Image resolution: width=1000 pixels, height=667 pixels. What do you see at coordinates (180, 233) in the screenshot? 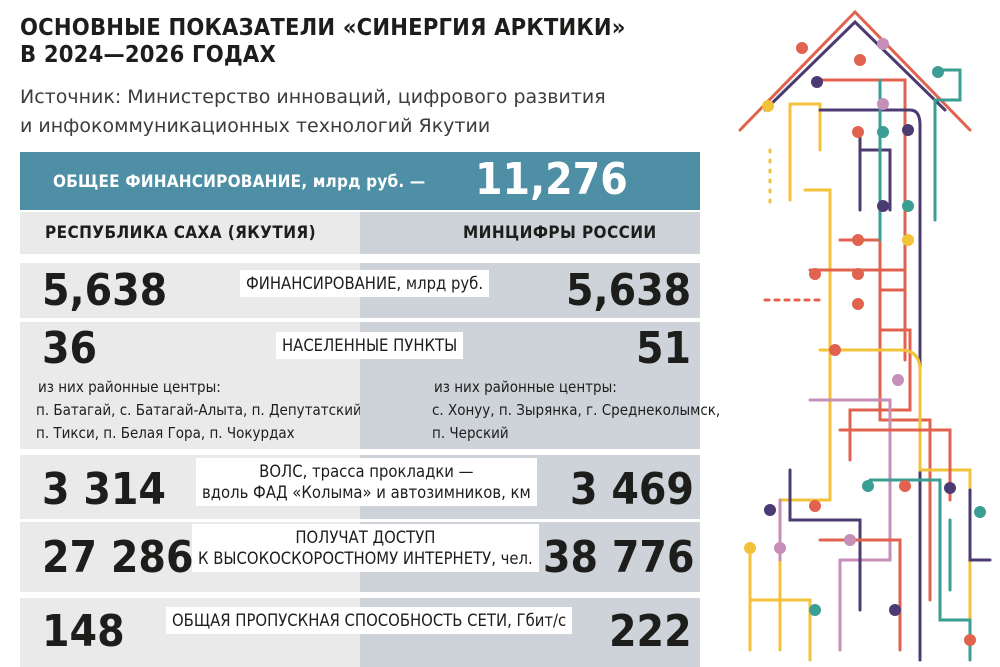
I see `column-header-left-label: РЕСПУБЛИКА САХА (ЯКУТИЯ)` at bounding box center [180, 233].